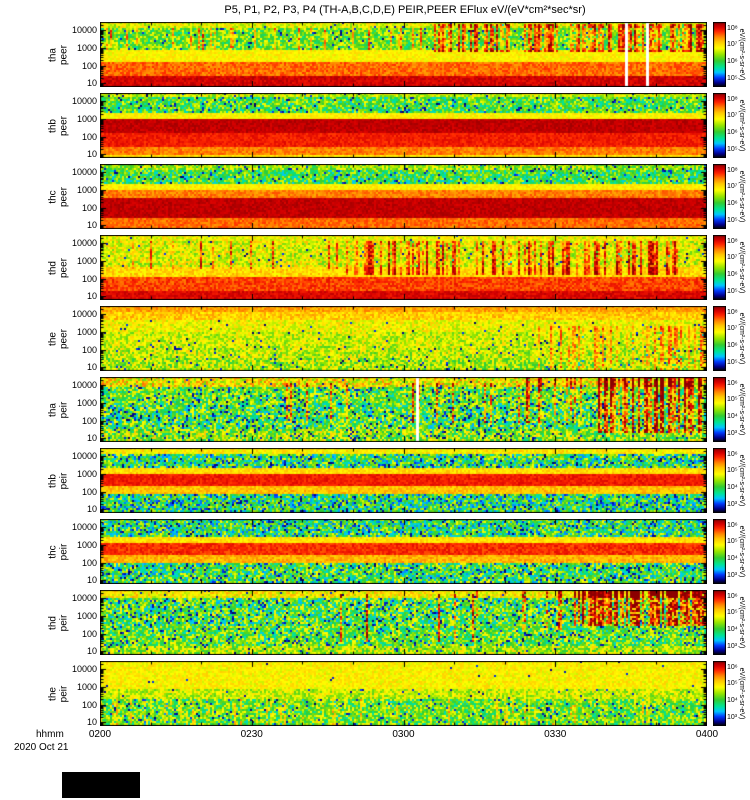 The image size is (750, 800). I want to click on probe-name: thb, so click(52, 125).